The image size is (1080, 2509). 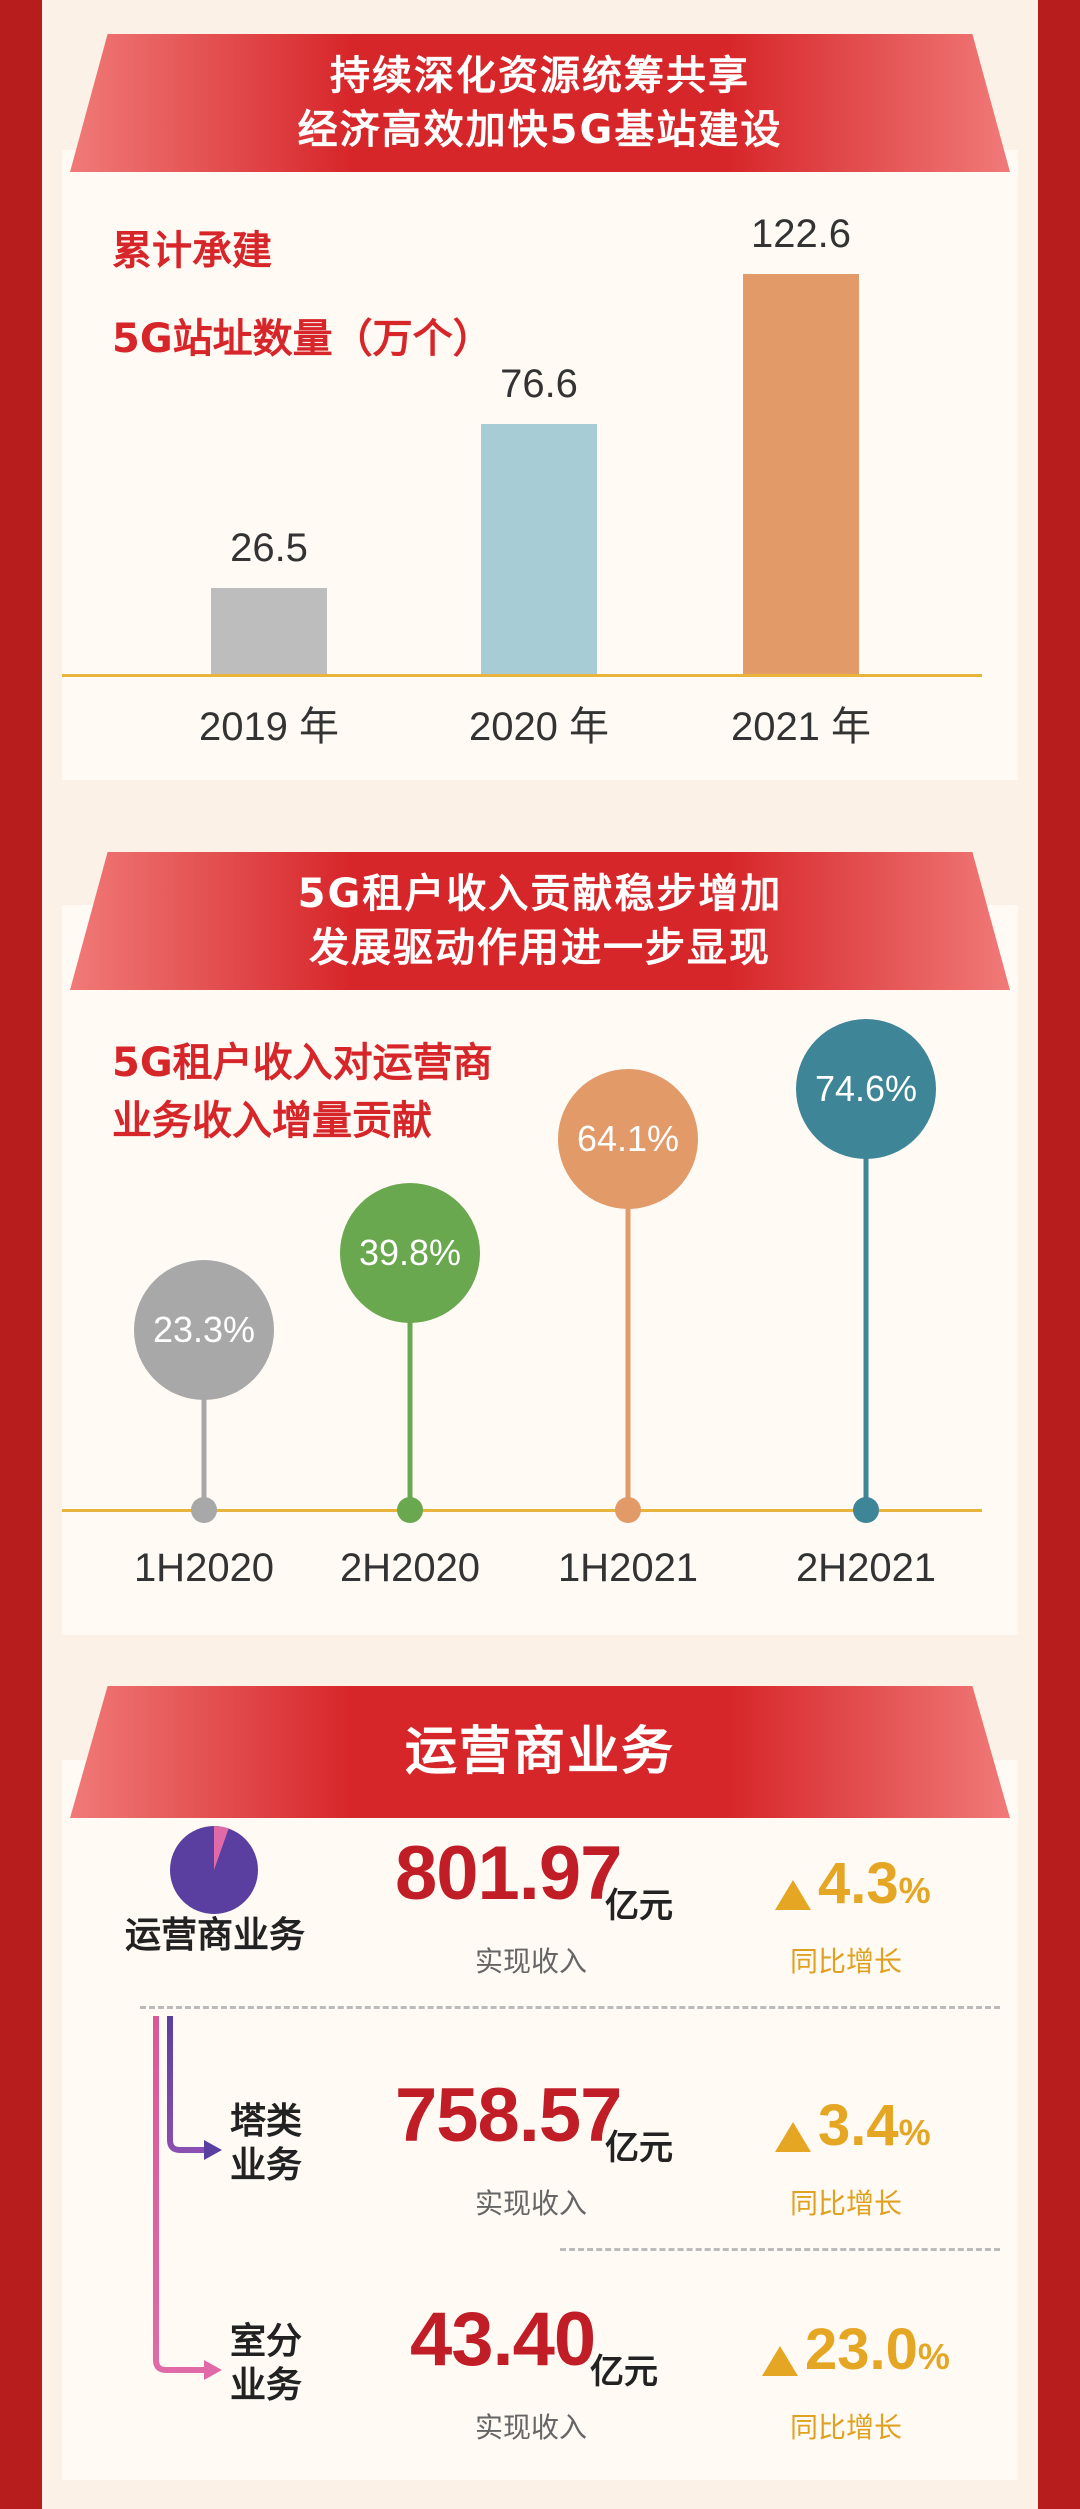 I want to click on section1-banner-line1: 持续深化资源统筹共享, so click(x=540, y=76).